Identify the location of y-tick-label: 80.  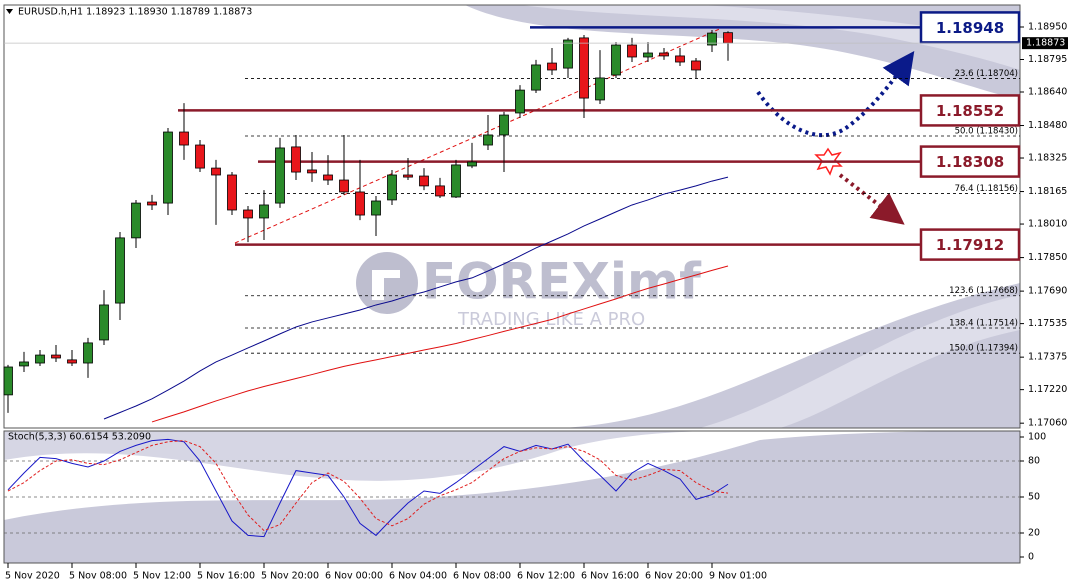
(1034, 461).